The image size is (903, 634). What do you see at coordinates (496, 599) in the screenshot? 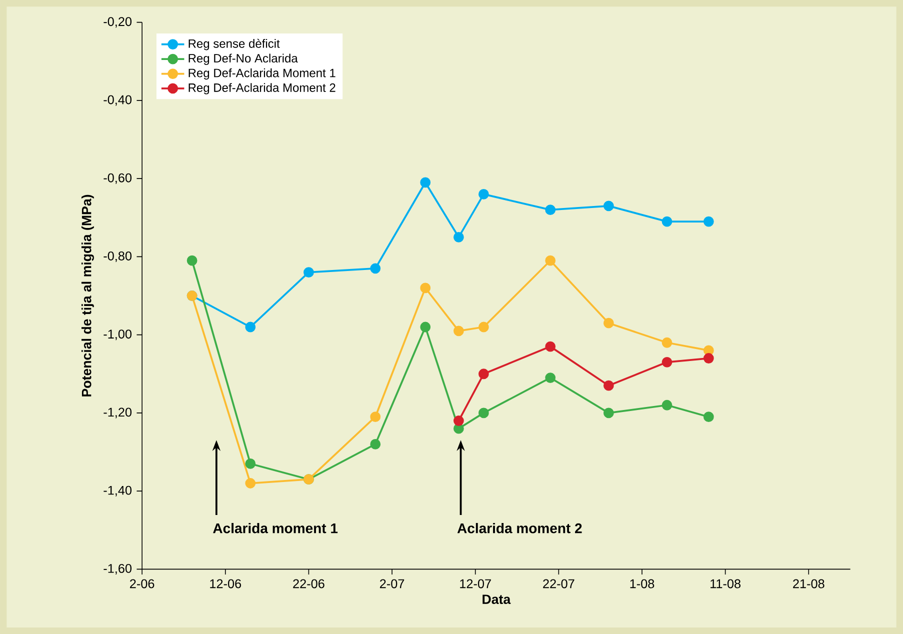
I see `x-axis-title: Data` at bounding box center [496, 599].